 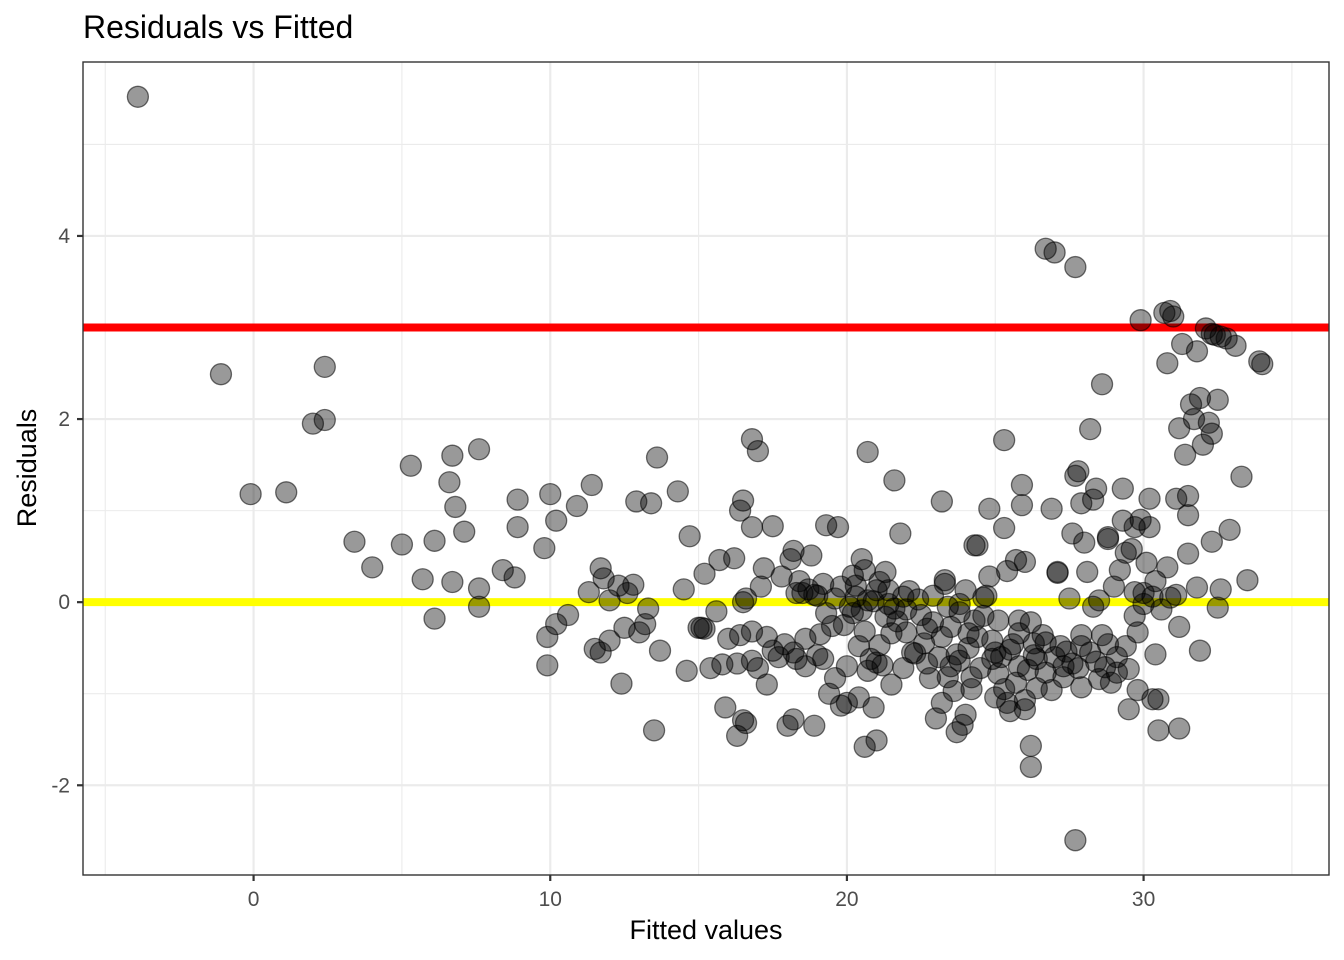 What do you see at coordinates (550, 899) in the screenshot?
I see `x-tick-label: 10` at bounding box center [550, 899].